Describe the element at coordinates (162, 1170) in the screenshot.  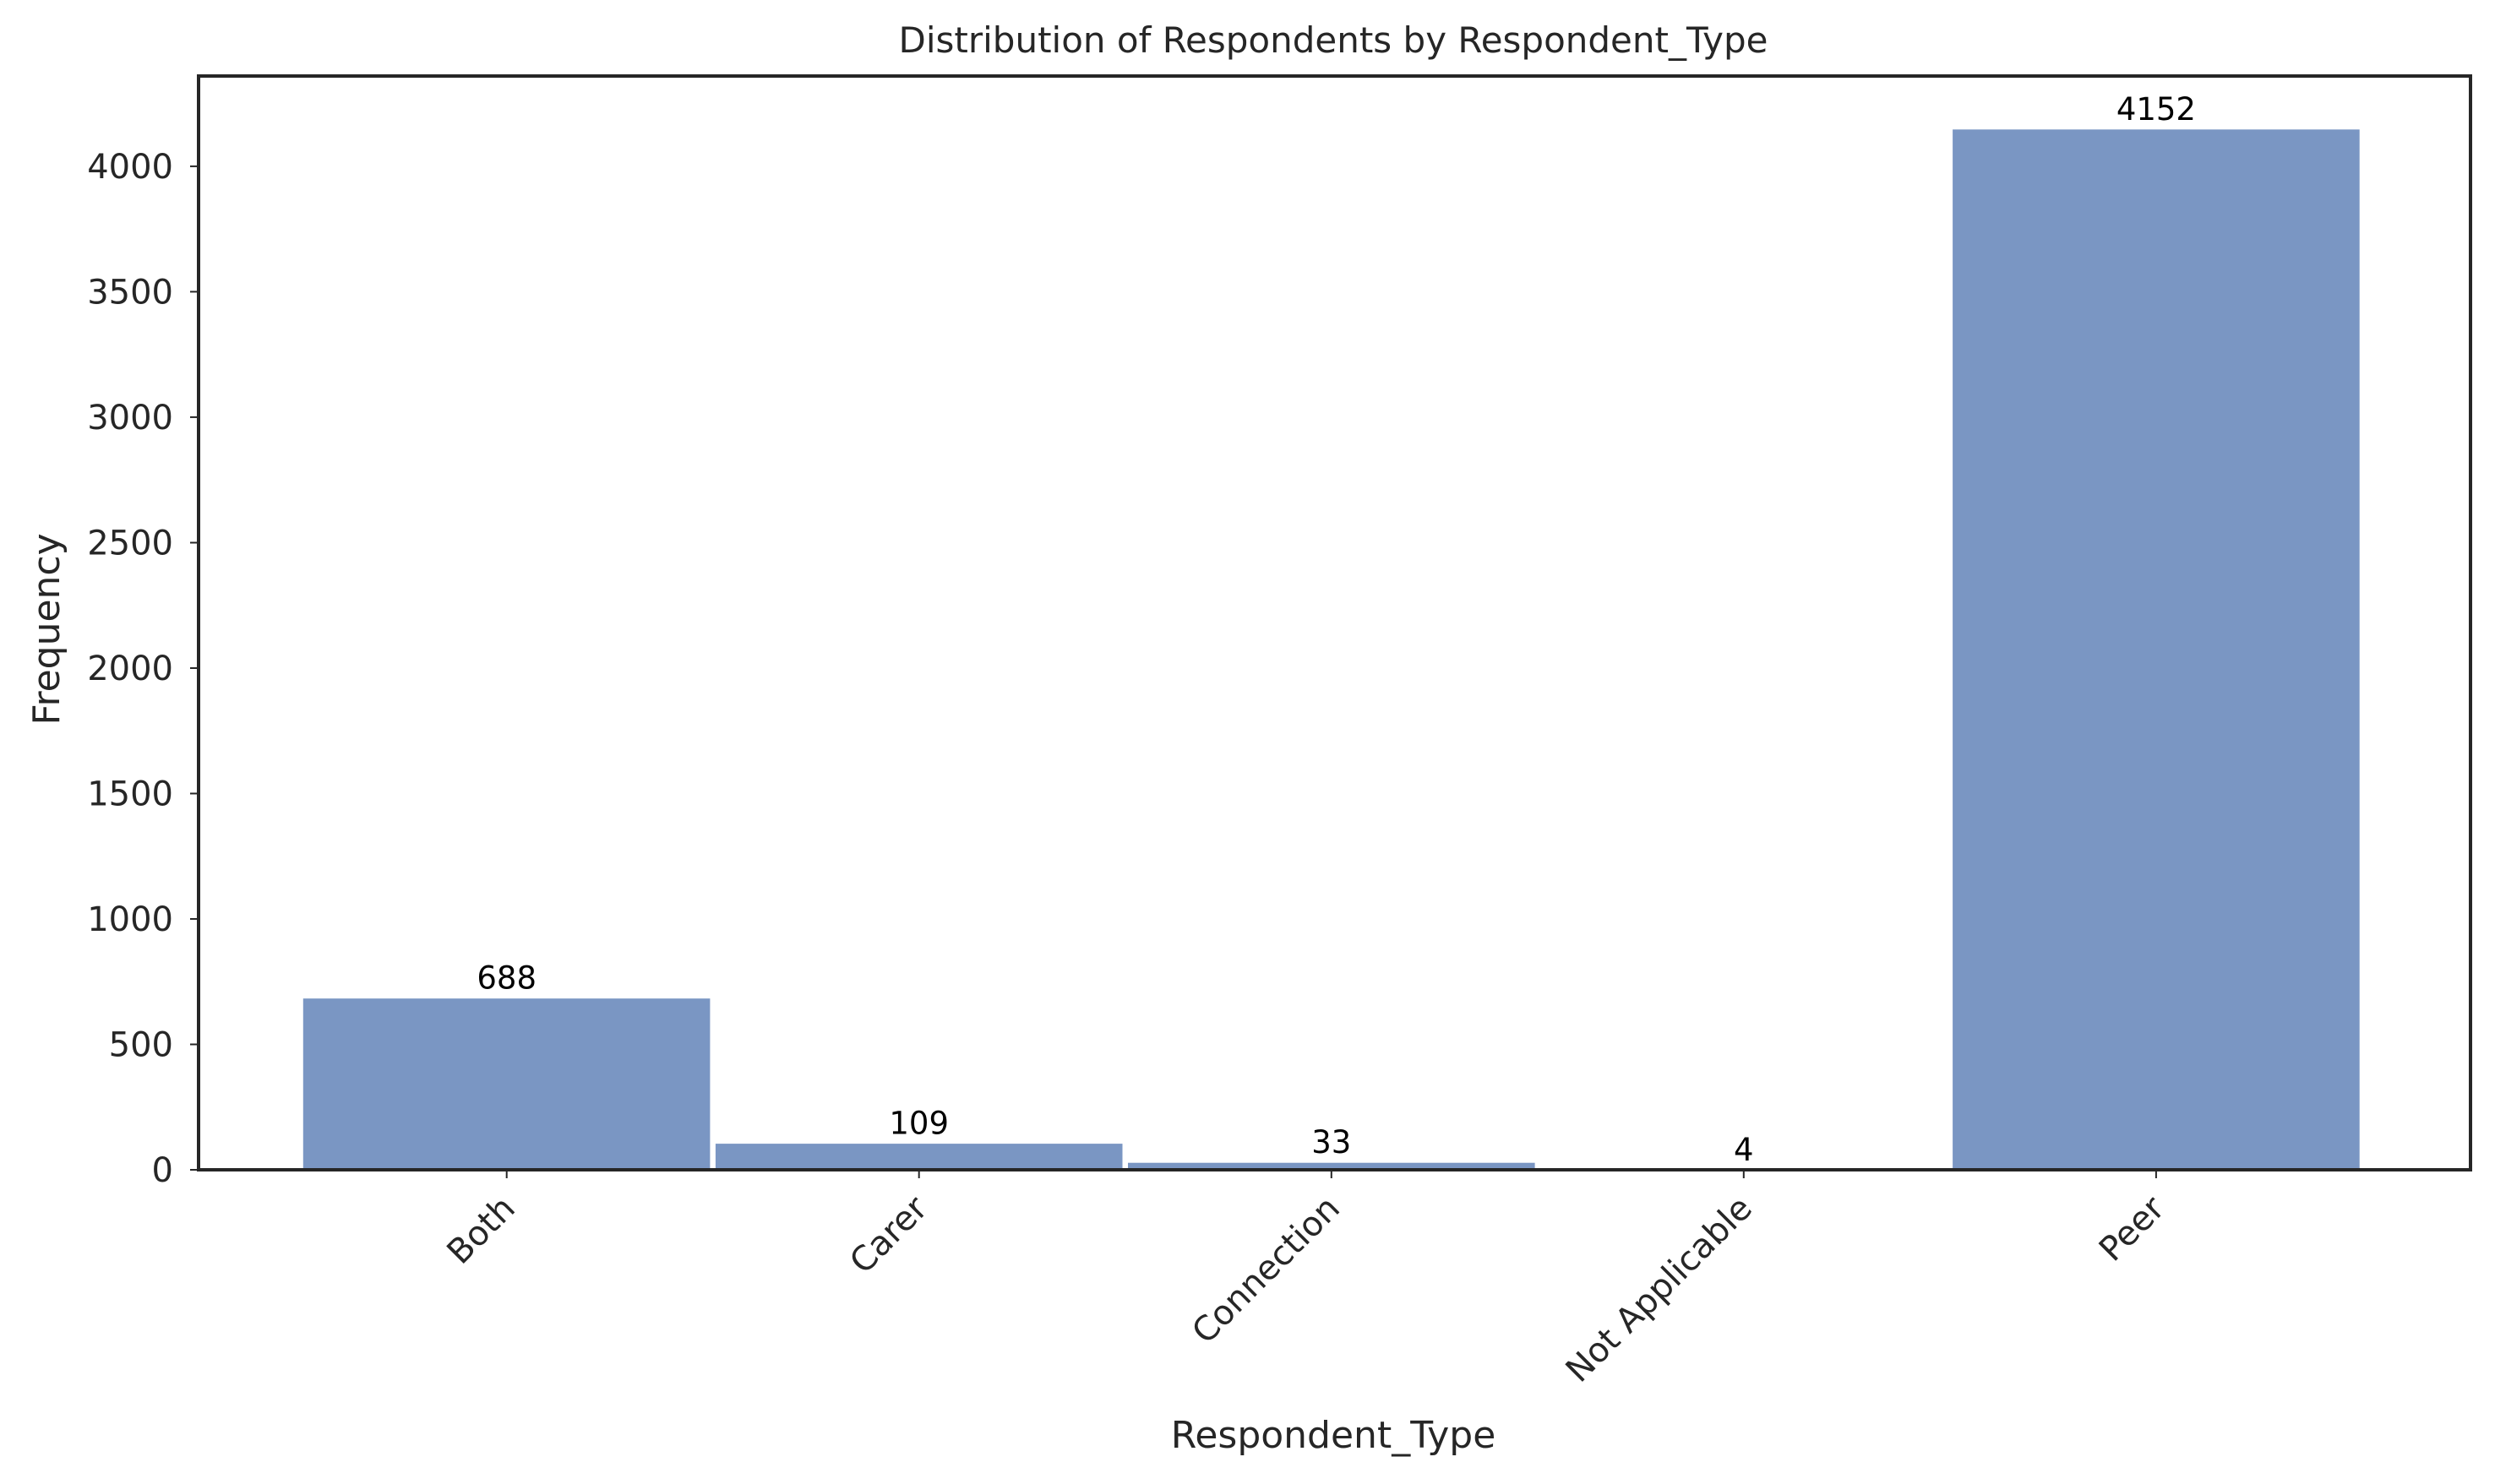
I see `y-tick-label: 0` at that location.